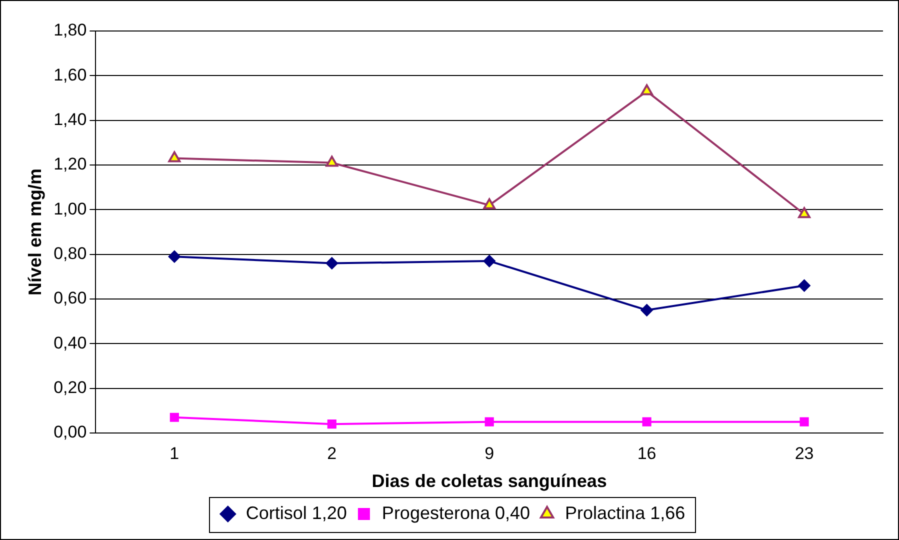 The width and height of the screenshot is (899, 540). I want to click on y-tick-label: 0,60, so click(70, 298).